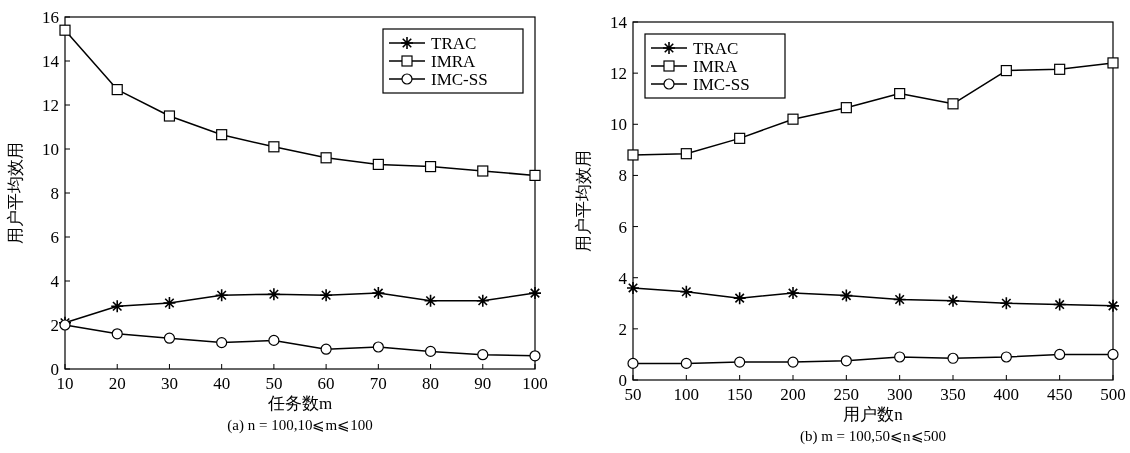 The width and height of the screenshot is (1130, 453). What do you see at coordinates (873, 414) in the screenshot?
I see `x-axis-title: 用户数n` at bounding box center [873, 414].